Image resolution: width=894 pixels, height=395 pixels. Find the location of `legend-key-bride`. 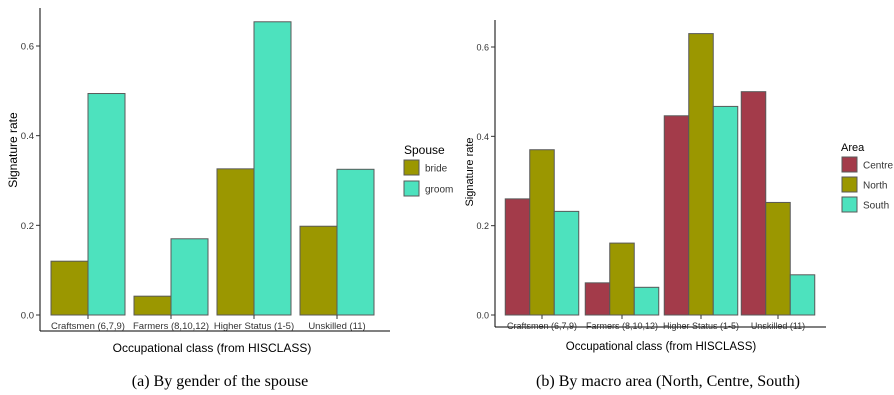

legend-key-bride is located at coordinates (411, 167).